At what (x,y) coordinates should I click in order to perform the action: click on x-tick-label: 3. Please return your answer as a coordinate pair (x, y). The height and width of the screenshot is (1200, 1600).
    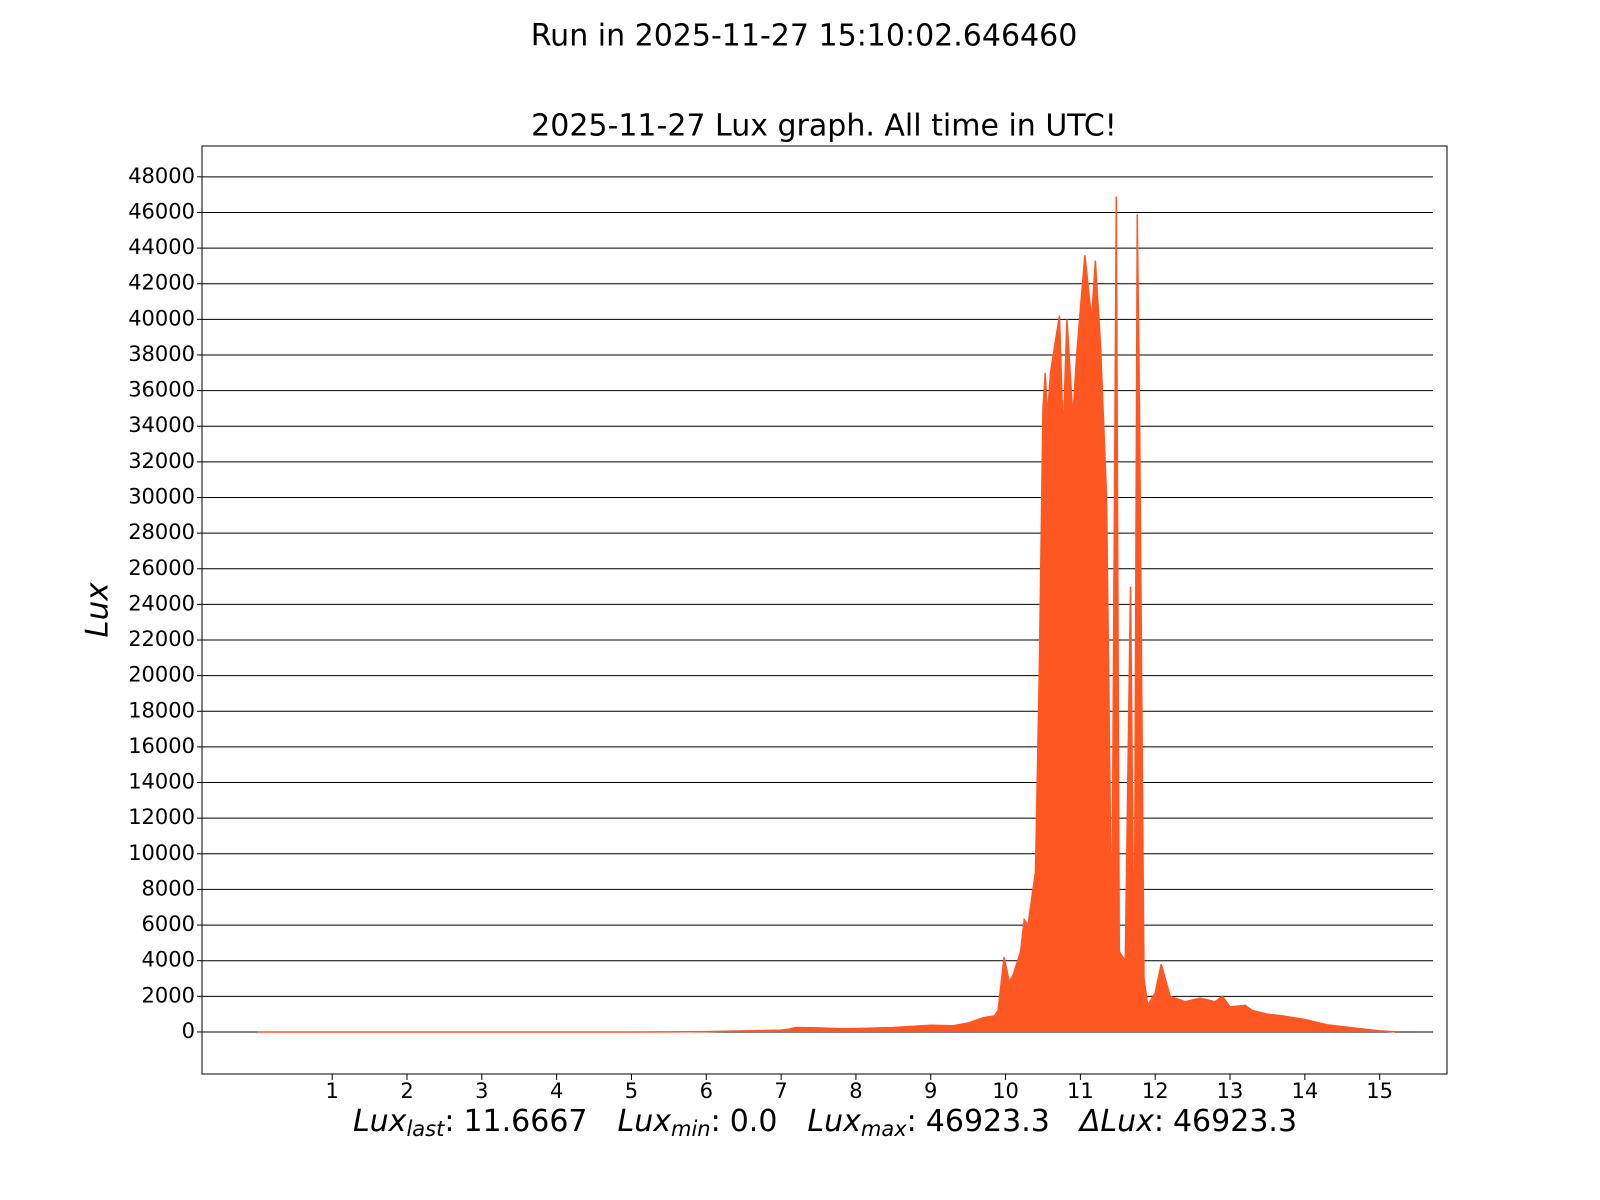
    Looking at the image, I should click on (481, 1091).